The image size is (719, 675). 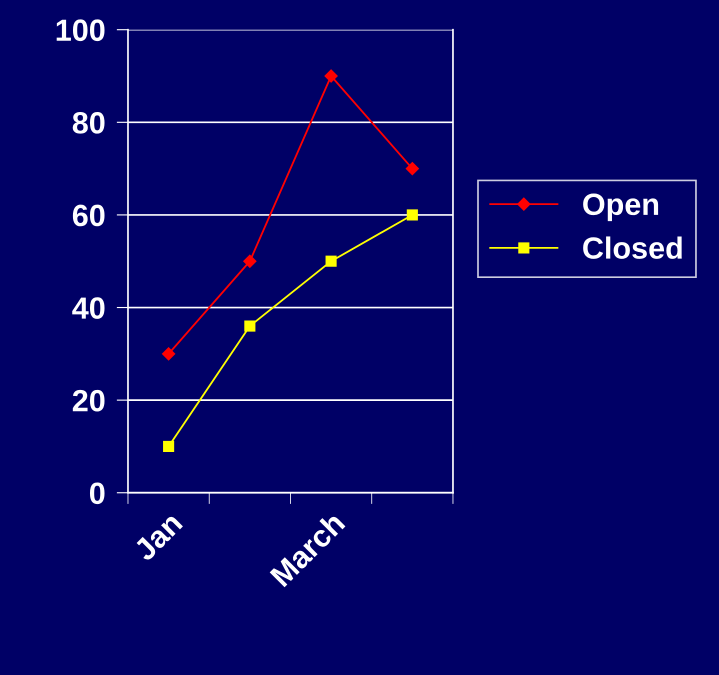 I want to click on y-tick-label: 60, so click(x=88, y=215).